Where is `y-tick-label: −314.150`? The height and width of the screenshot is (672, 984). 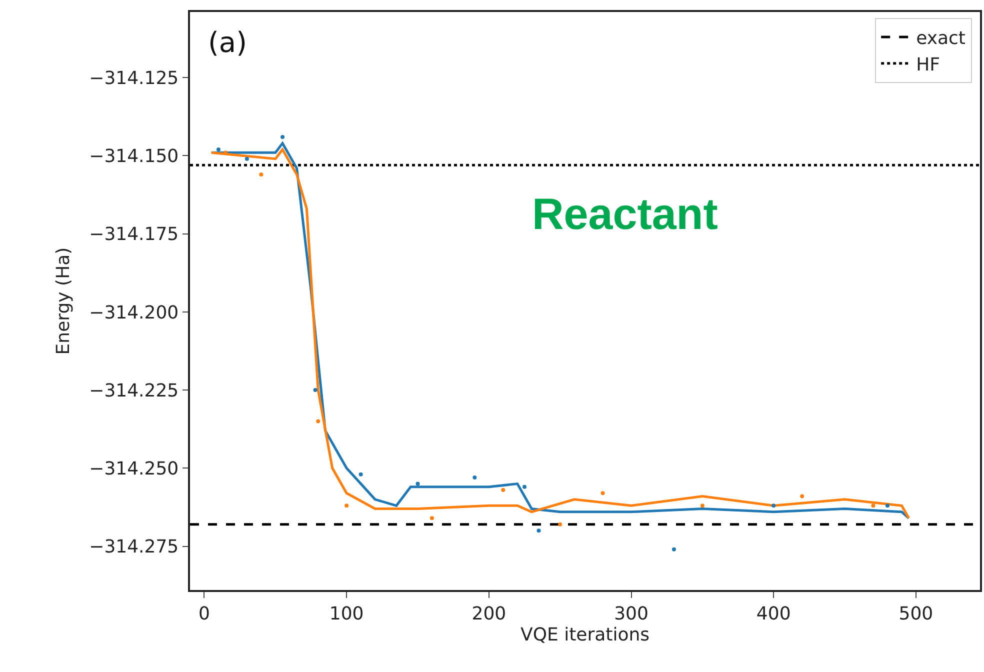
y-tick-label: −314.150 is located at coordinates (134, 157).